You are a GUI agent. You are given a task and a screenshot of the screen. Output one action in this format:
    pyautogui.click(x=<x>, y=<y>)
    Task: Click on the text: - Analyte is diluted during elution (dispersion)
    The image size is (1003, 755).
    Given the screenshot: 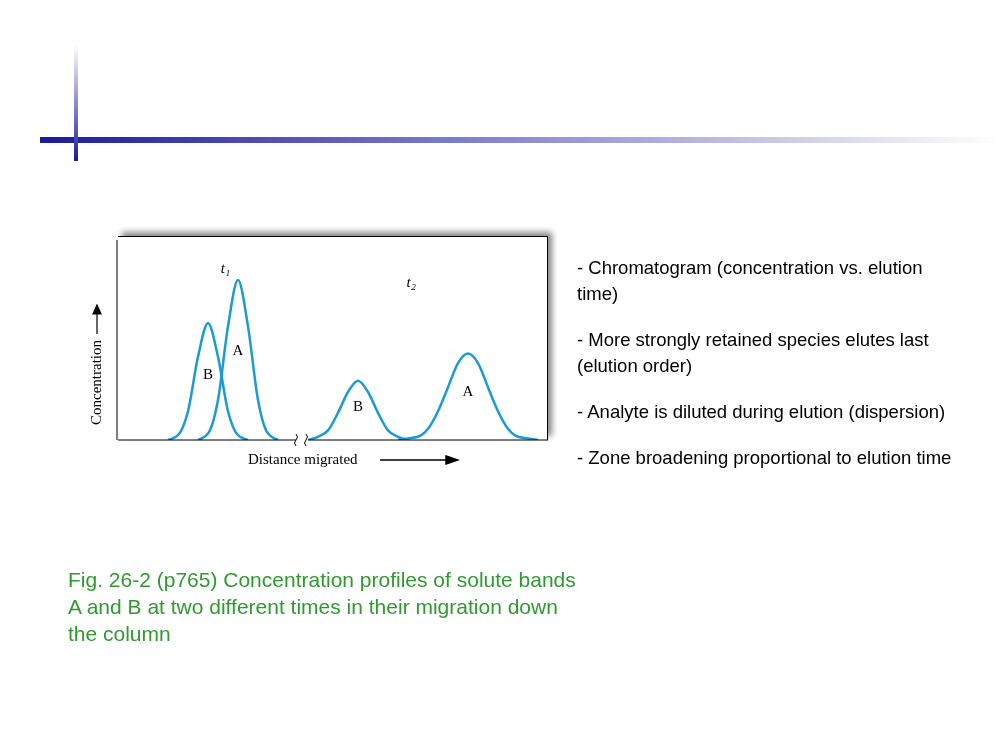 What is the action you would take?
    pyautogui.click(x=762, y=412)
    